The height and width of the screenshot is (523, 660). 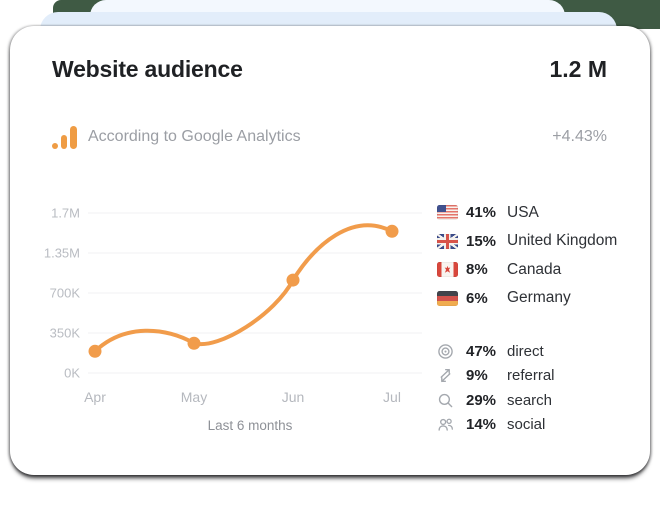 I want to click on change-badge: +4.43%, so click(x=579, y=136).